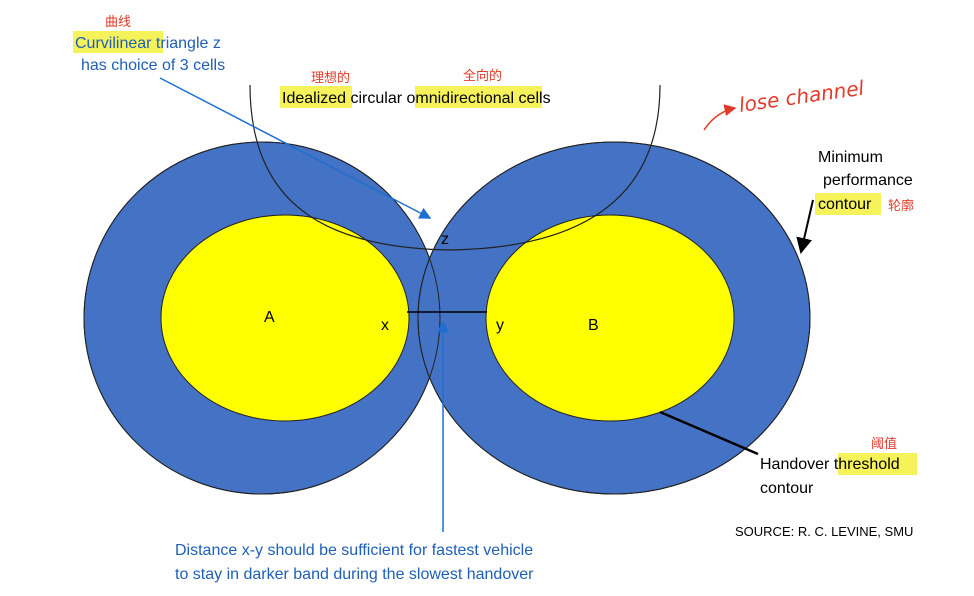  Describe the element at coordinates (845, 204) in the screenshot. I see `min-perf-line3: contour` at that location.